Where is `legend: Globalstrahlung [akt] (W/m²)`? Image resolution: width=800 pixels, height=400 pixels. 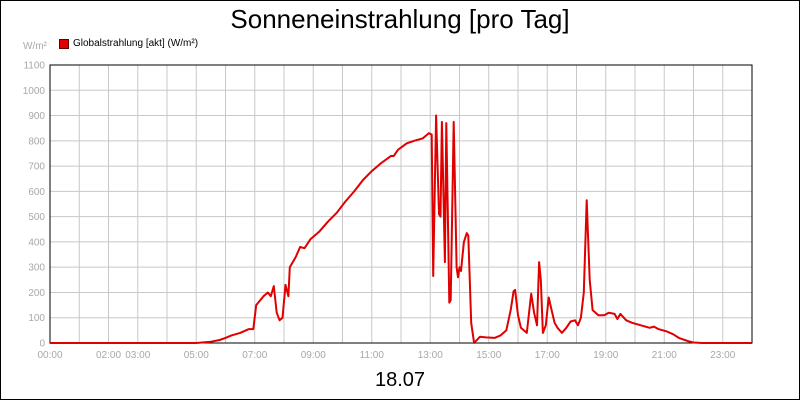 legend: Globalstrahlung [akt] (W/m²) is located at coordinates (128, 43).